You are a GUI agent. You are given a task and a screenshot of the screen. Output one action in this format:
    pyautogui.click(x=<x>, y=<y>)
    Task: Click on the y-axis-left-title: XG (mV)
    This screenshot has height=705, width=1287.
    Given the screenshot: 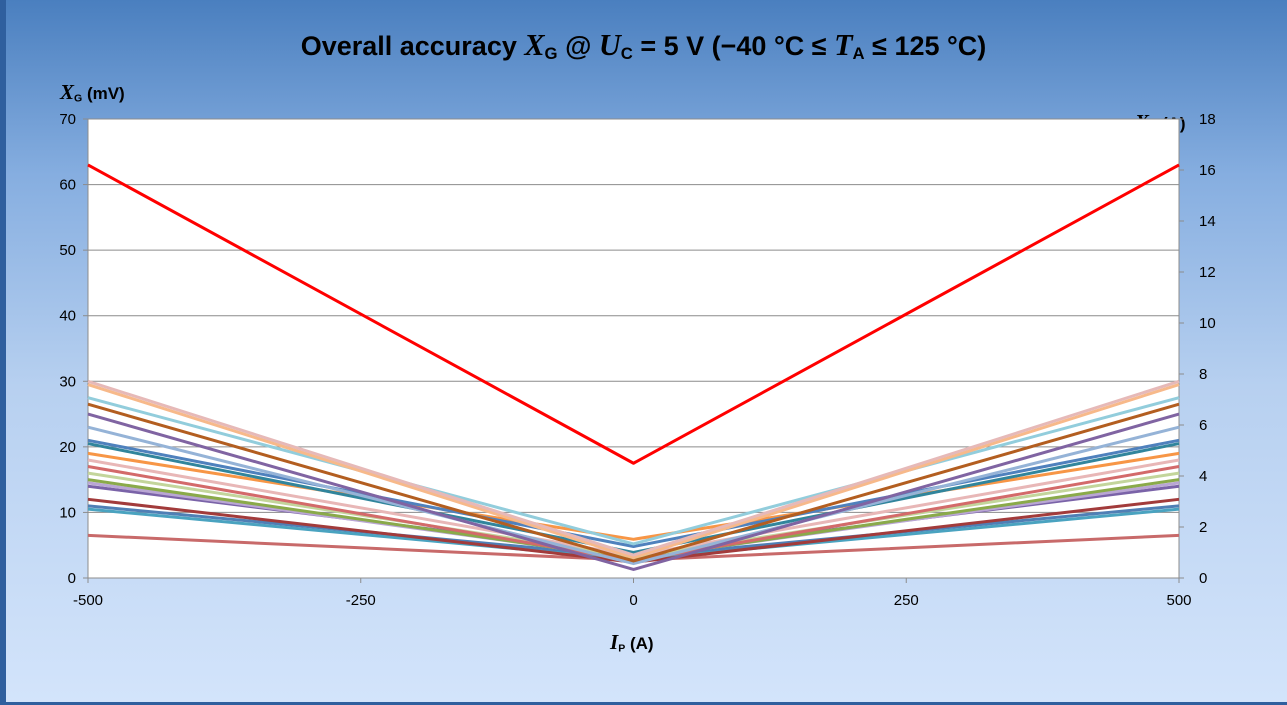 What is the action you would take?
    pyautogui.click(x=92, y=92)
    